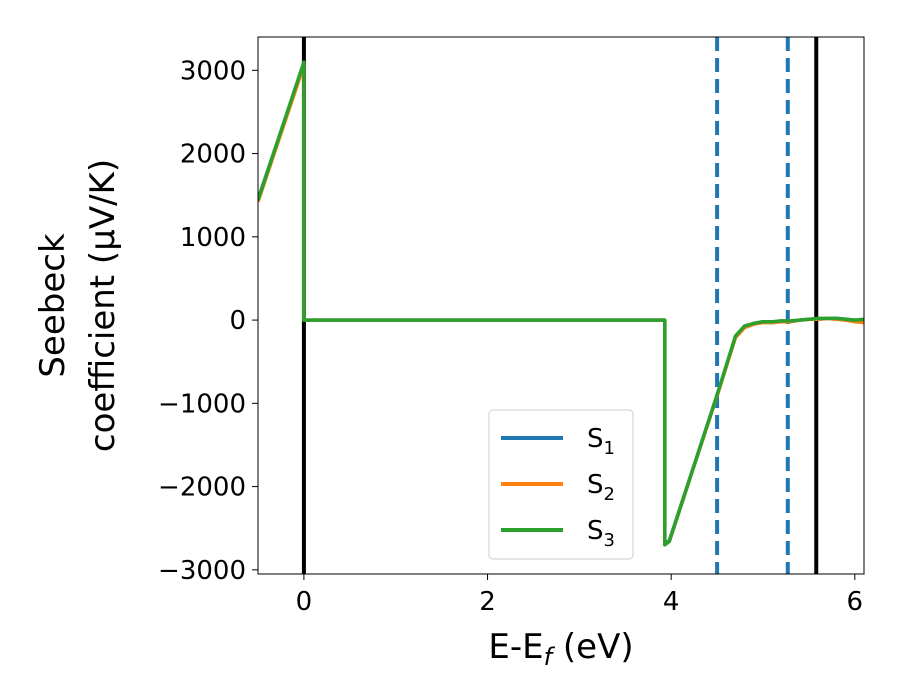  What do you see at coordinates (202, 404) in the screenshot?
I see `y-tick-label: −1000` at bounding box center [202, 404].